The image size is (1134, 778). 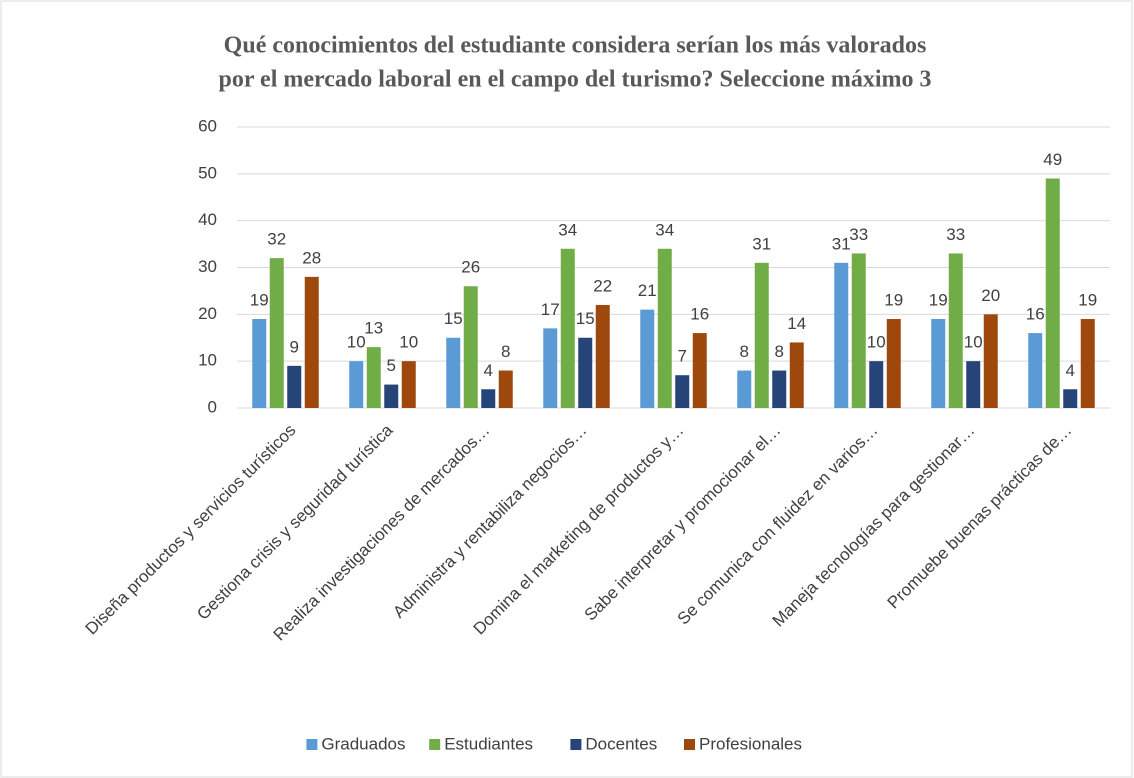 What do you see at coordinates (488, 743) in the screenshot?
I see `legend-label: Estudiantes` at bounding box center [488, 743].